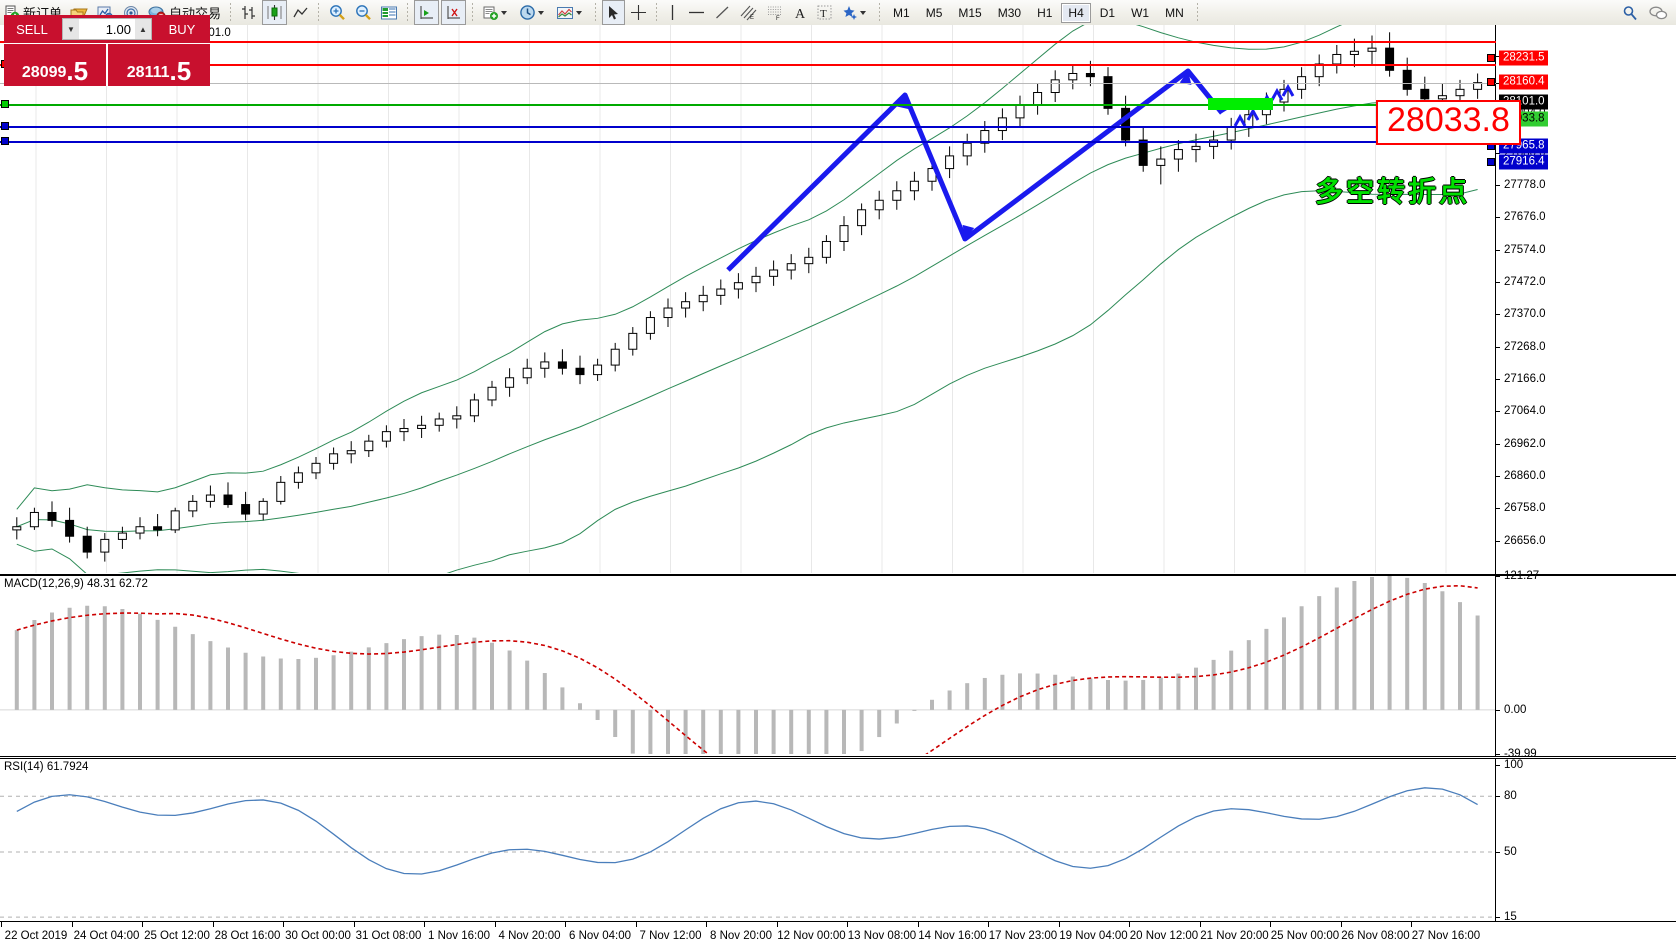 The width and height of the screenshot is (1676, 950). What do you see at coordinates (300, 12) in the screenshot?
I see `line-chart-button` at bounding box center [300, 12].